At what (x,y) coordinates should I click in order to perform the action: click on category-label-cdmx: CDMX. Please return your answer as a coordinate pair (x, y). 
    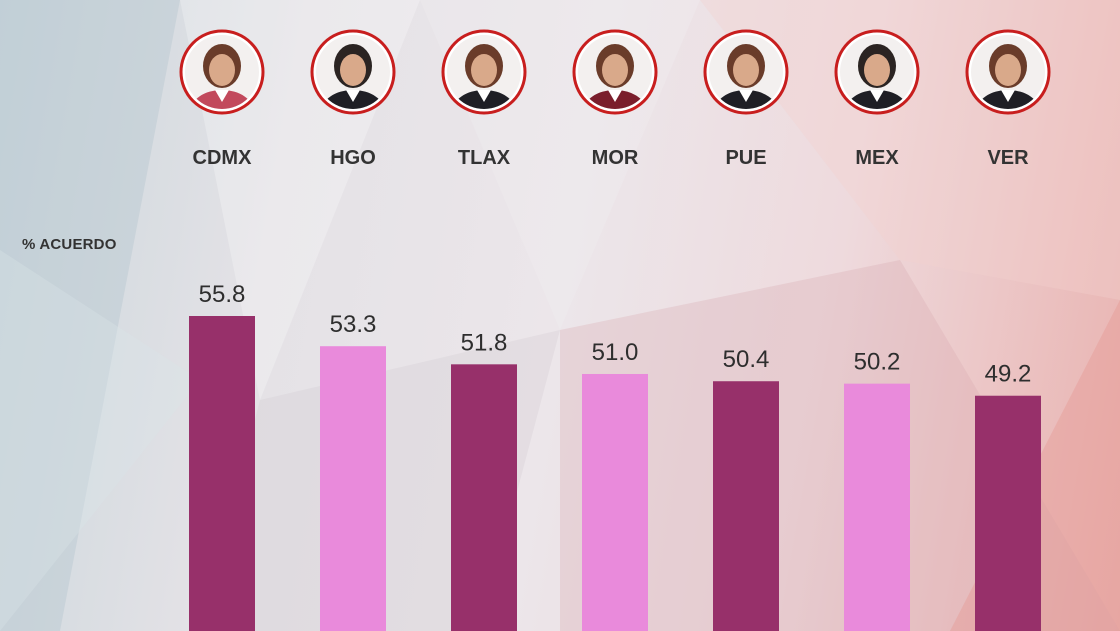
    Looking at the image, I should click on (223, 158).